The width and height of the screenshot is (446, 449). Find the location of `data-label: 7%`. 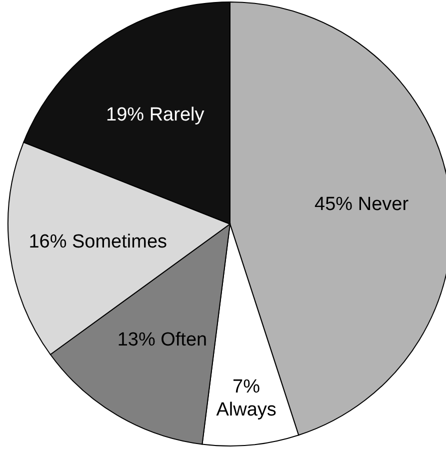

data-label: 7% is located at coordinates (246, 387).